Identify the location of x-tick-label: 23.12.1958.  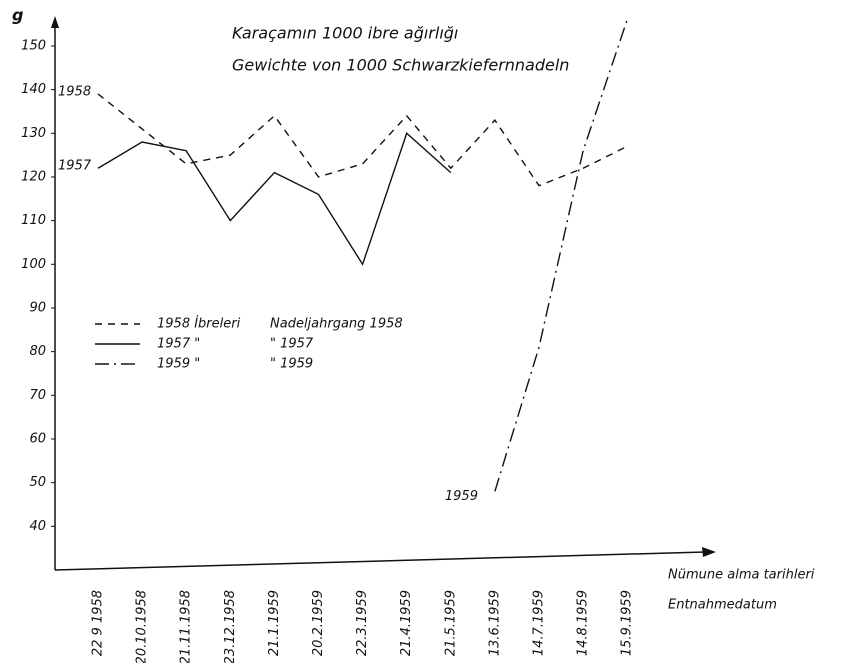
(230, 626).